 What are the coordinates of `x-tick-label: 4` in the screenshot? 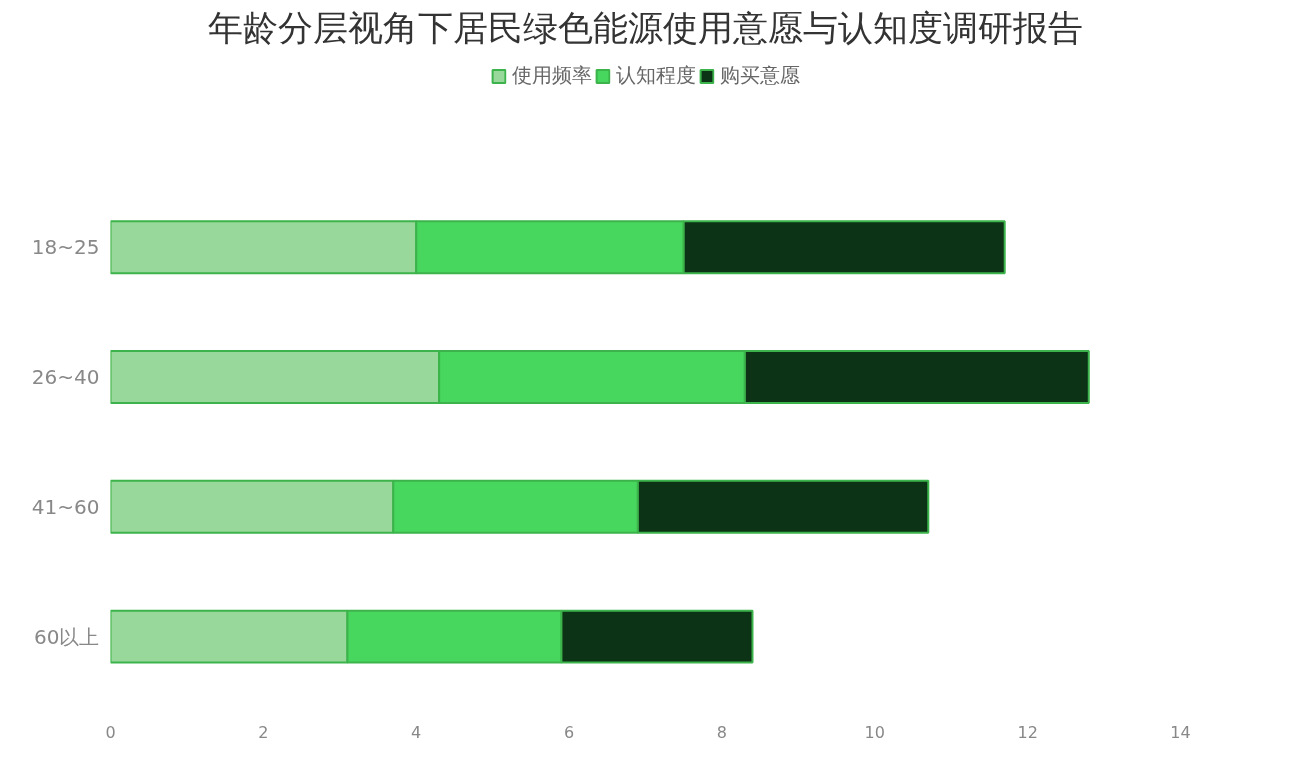 It's located at (416, 732).